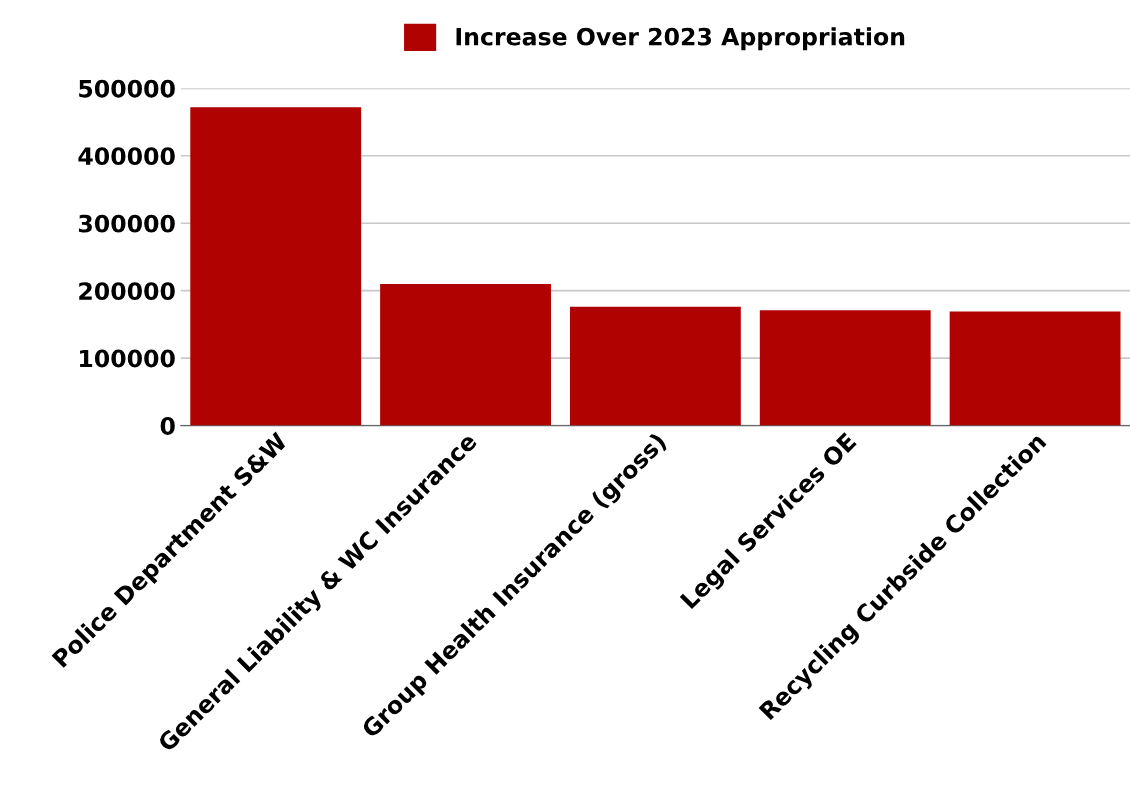 Image resolution: width=1130 pixels, height=803 pixels. Describe the element at coordinates (127, 88) in the screenshot. I see `y-tick-label: 500000` at that location.